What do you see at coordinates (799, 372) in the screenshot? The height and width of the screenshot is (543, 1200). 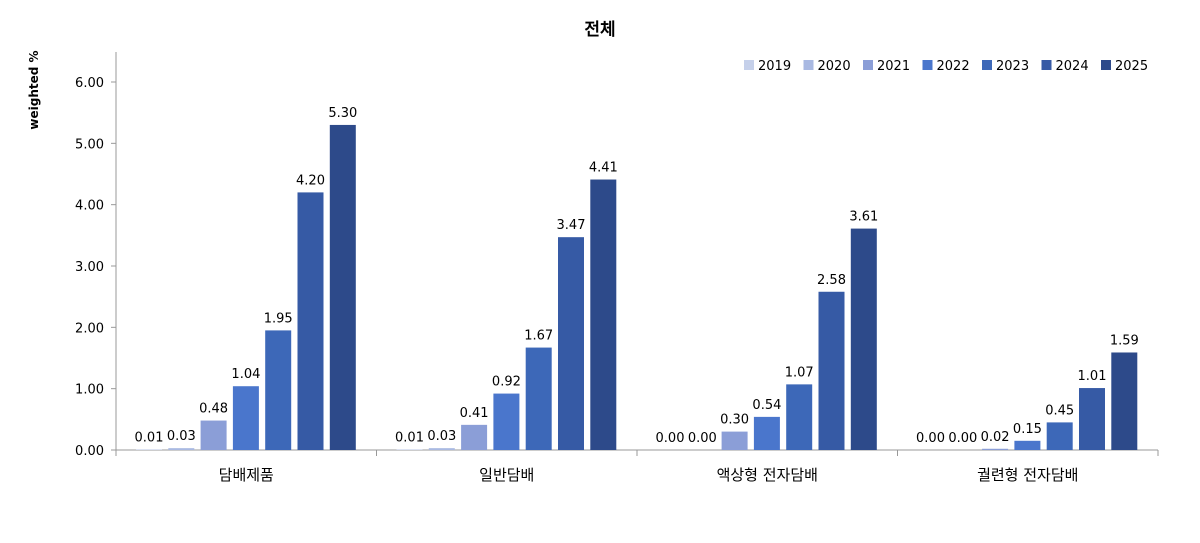 I see `data-label: 1.07` at bounding box center [799, 372].